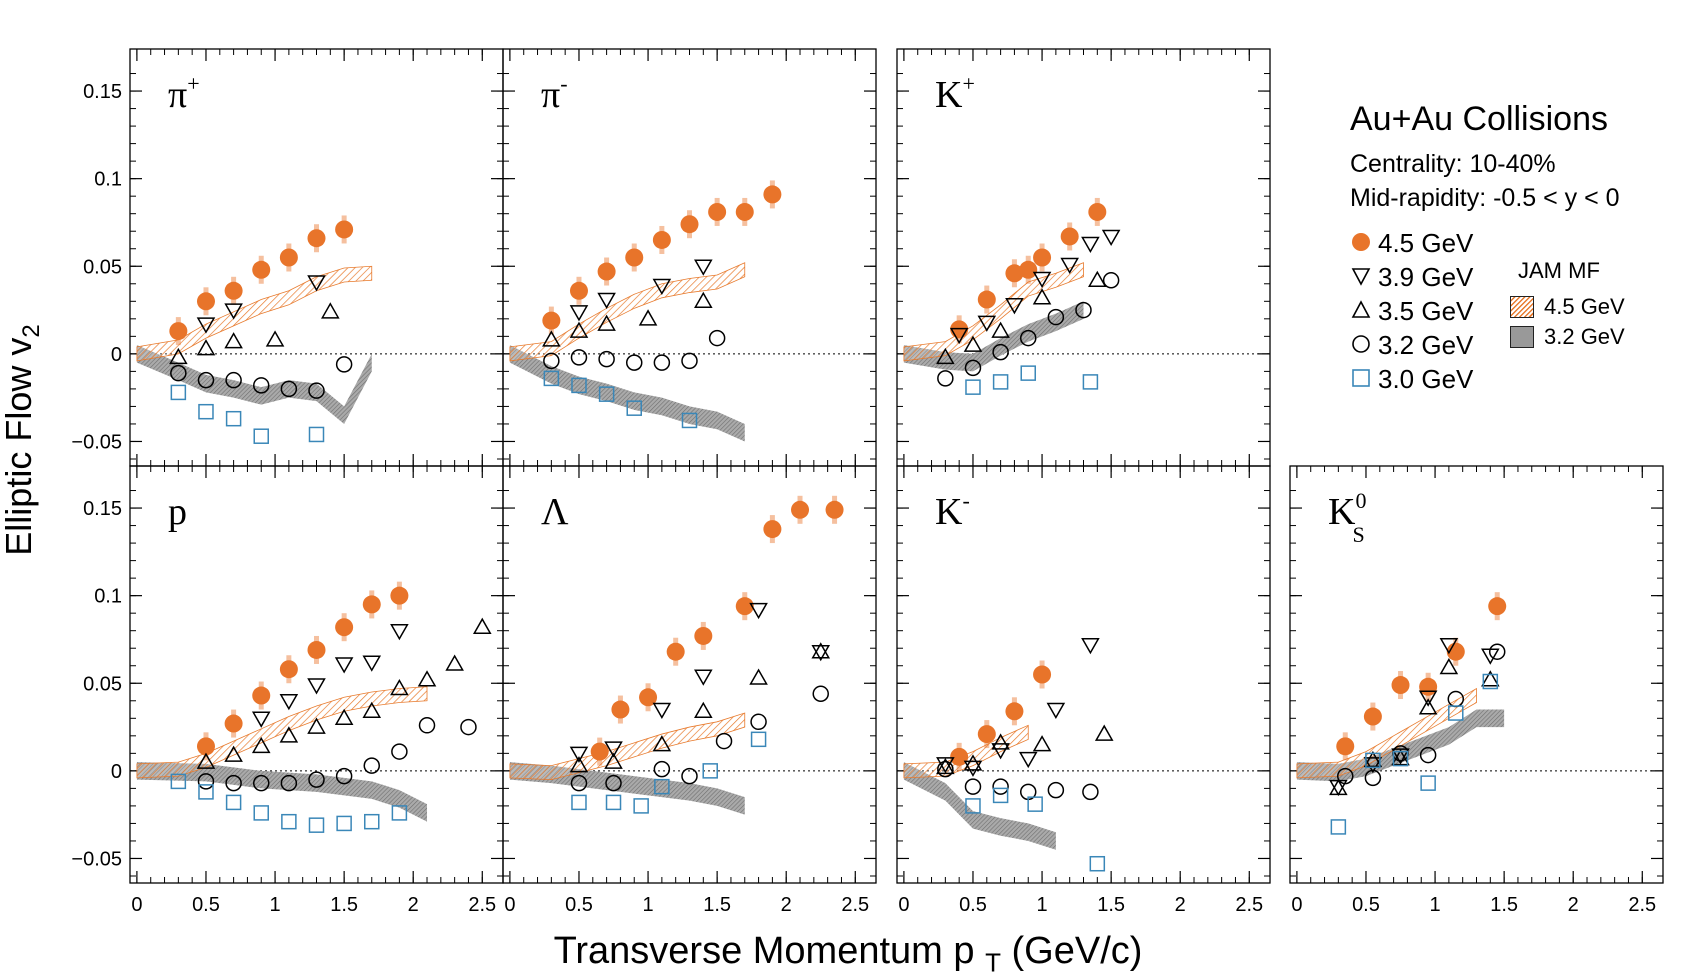 The width and height of the screenshot is (1696, 979). Describe the element at coordinates (965, 500) in the screenshot. I see `panel-label-sup: -` at that location.